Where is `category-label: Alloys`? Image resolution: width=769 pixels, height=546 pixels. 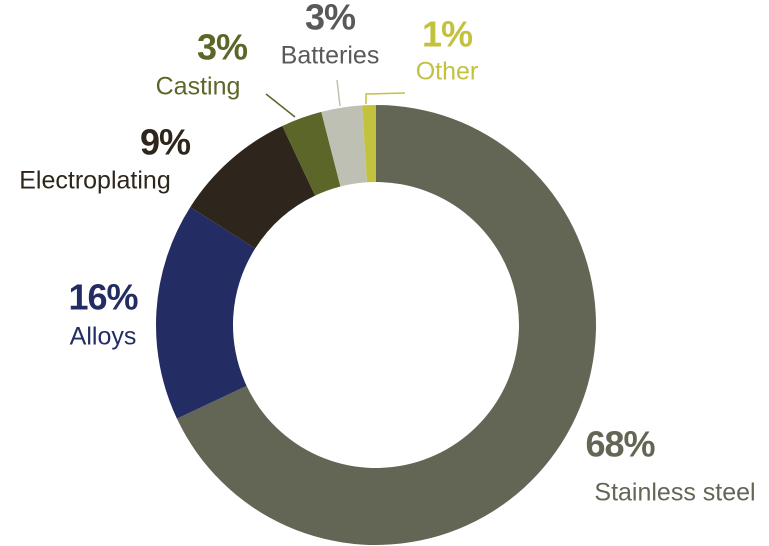
category-label: Alloys is located at coordinates (103, 337).